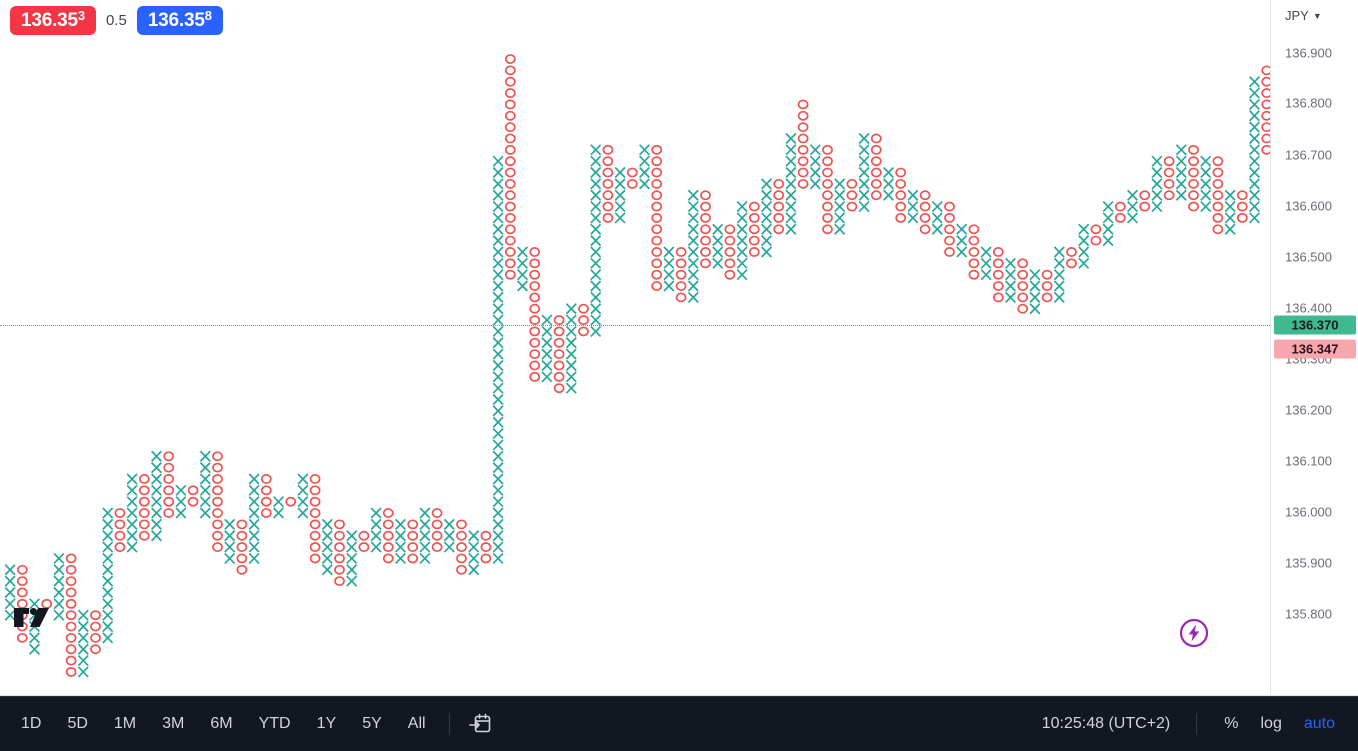  I want to click on bid-price-badge: 136.347, so click(1315, 349).